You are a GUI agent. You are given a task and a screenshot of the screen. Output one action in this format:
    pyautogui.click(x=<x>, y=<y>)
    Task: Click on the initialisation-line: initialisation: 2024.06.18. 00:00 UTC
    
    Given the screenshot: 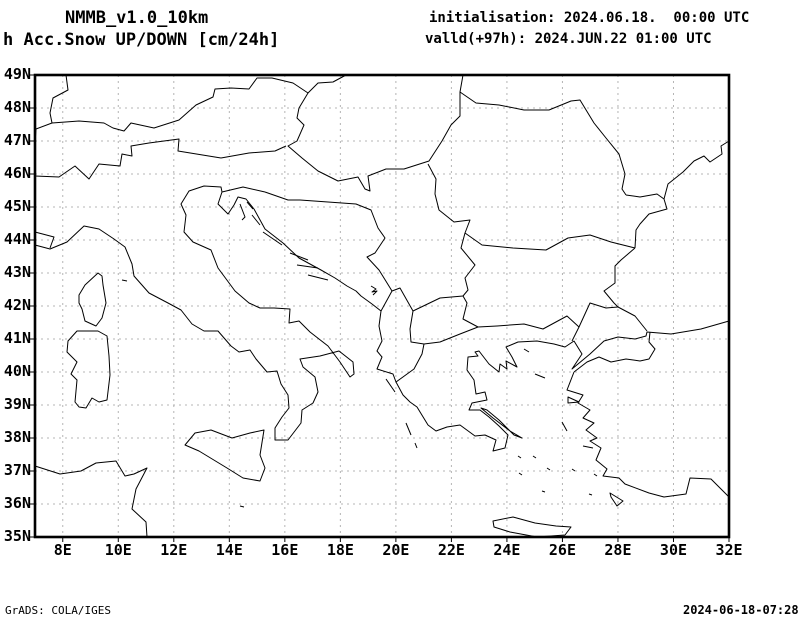 What is the action you would take?
    pyautogui.click(x=589, y=18)
    